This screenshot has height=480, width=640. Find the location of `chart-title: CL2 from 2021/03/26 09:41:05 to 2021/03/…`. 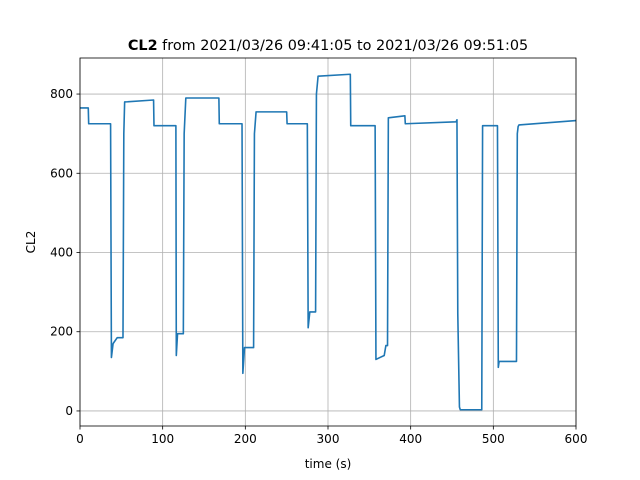

chart-title: CL2 from 2021/03/26 09:41:05 to 2021/03/… is located at coordinates (328, 46).